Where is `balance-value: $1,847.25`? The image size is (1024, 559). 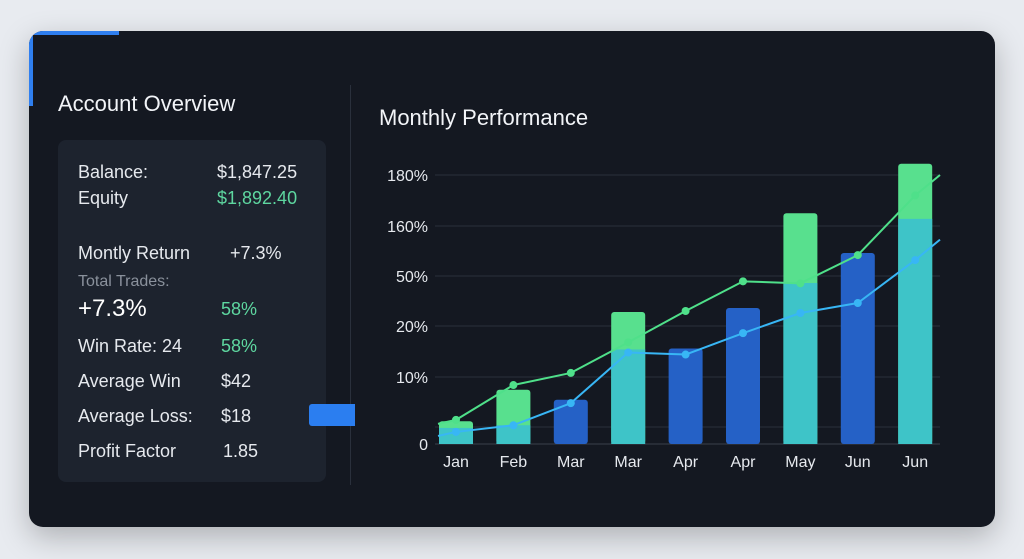
balance-value: $1,847.25 is located at coordinates (257, 172).